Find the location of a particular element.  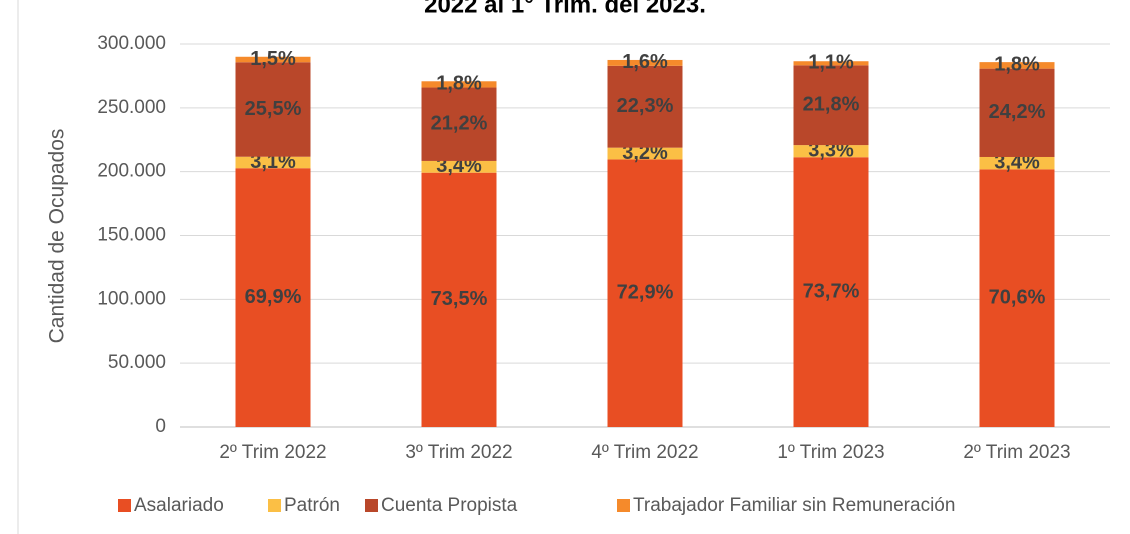

data-label: 21,2% is located at coordinates (459, 124).